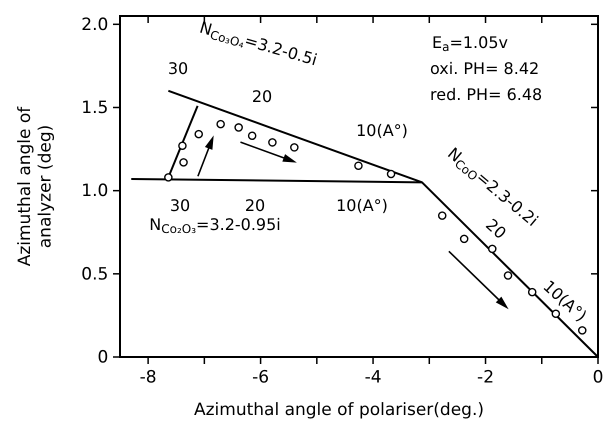  I want to click on y-tick-label: 0, so click(102, 357).